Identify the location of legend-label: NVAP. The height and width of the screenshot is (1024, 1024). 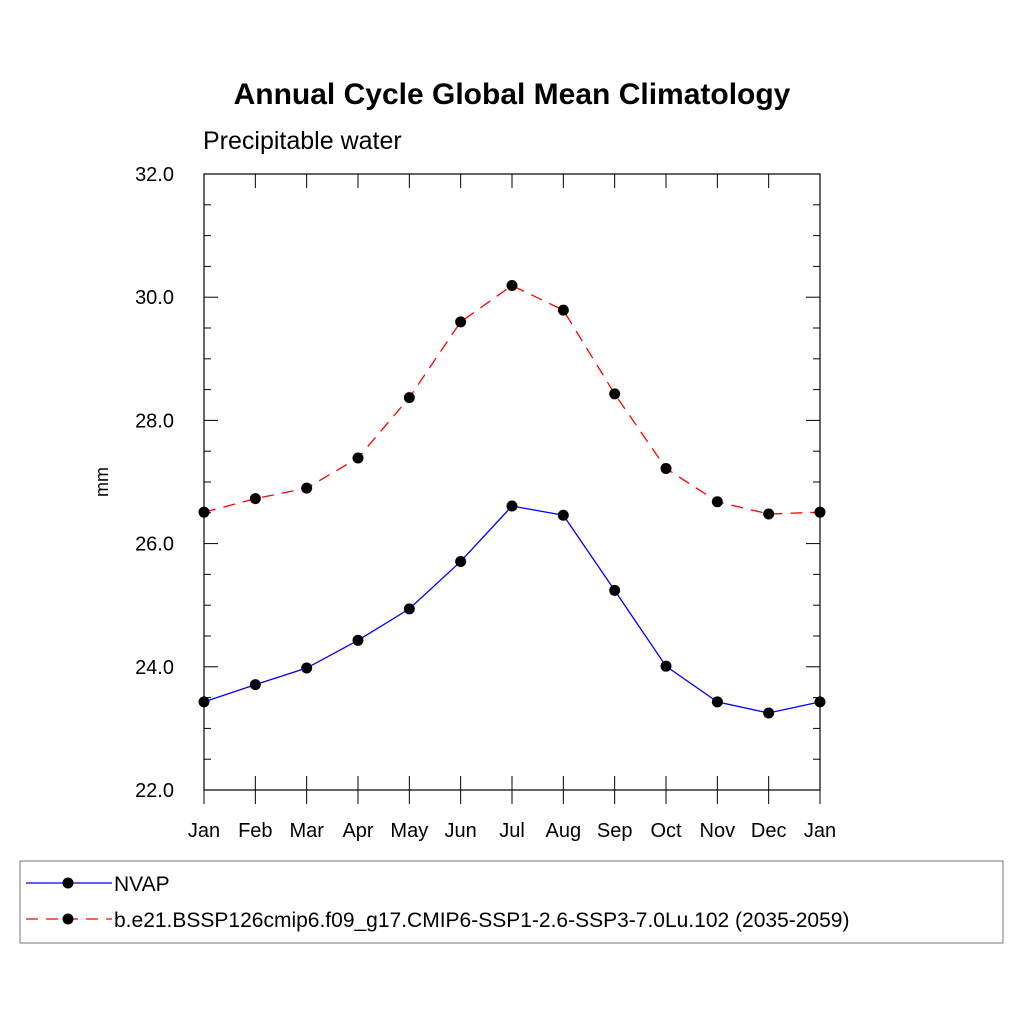
(142, 884).